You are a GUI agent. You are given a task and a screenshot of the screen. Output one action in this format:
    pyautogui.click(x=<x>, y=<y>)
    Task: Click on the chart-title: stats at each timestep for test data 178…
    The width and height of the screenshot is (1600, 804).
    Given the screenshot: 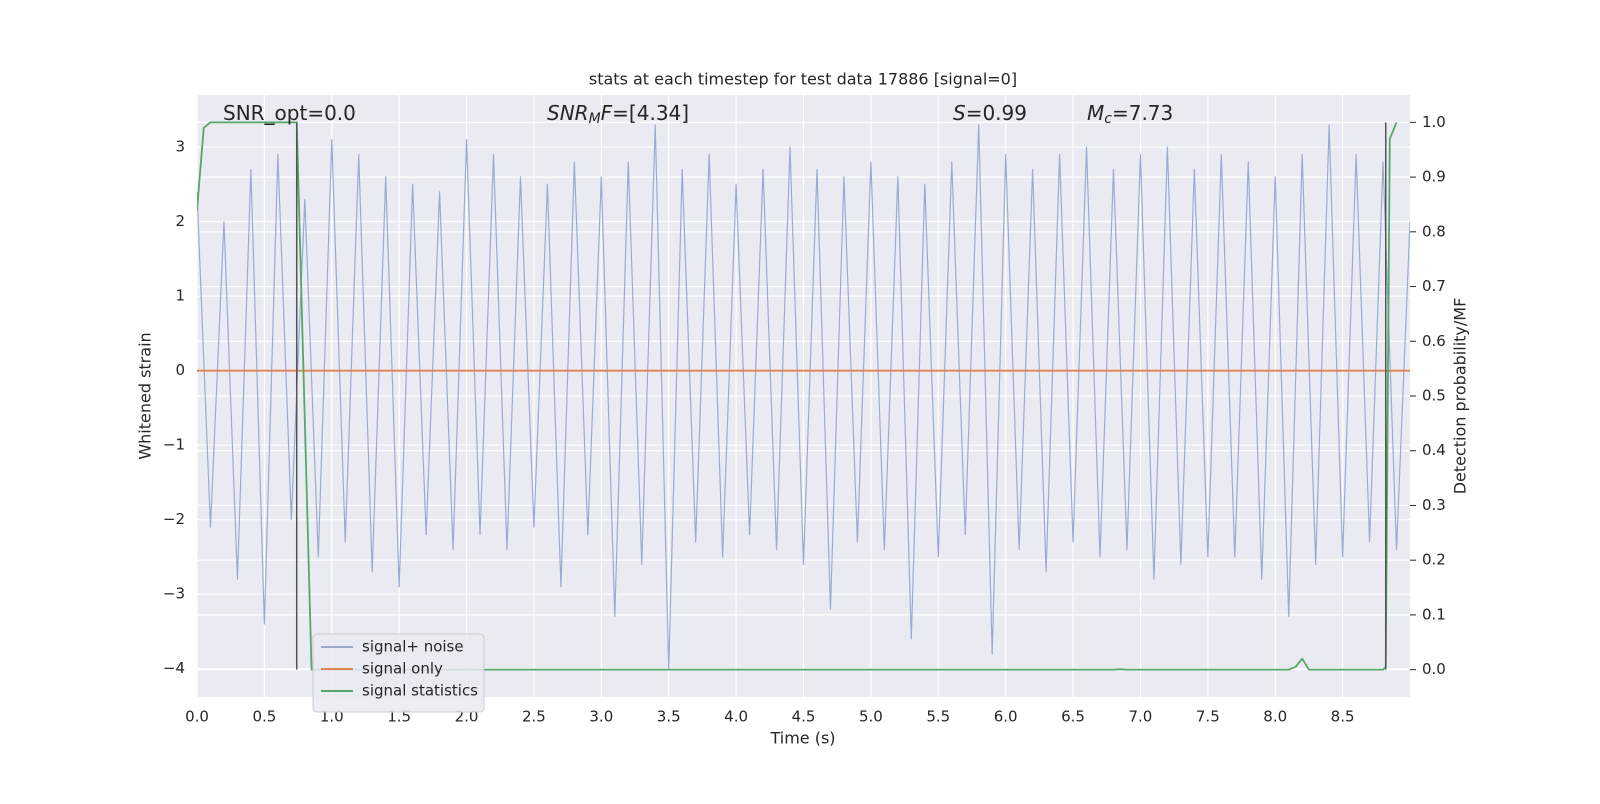 What is the action you would take?
    pyautogui.click(x=803, y=79)
    